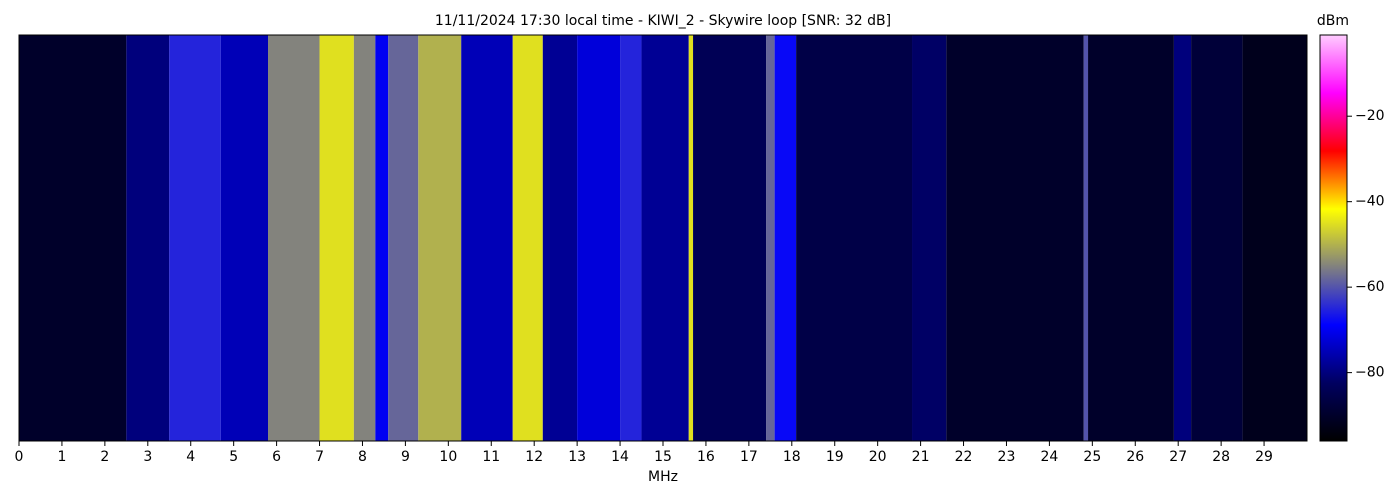 This screenshot has width=1400, height=500. What do you see at coordinates (1135, 457) in the screenshot?
I see `x-tick-label: 26` at bounding box center [1135, 457].